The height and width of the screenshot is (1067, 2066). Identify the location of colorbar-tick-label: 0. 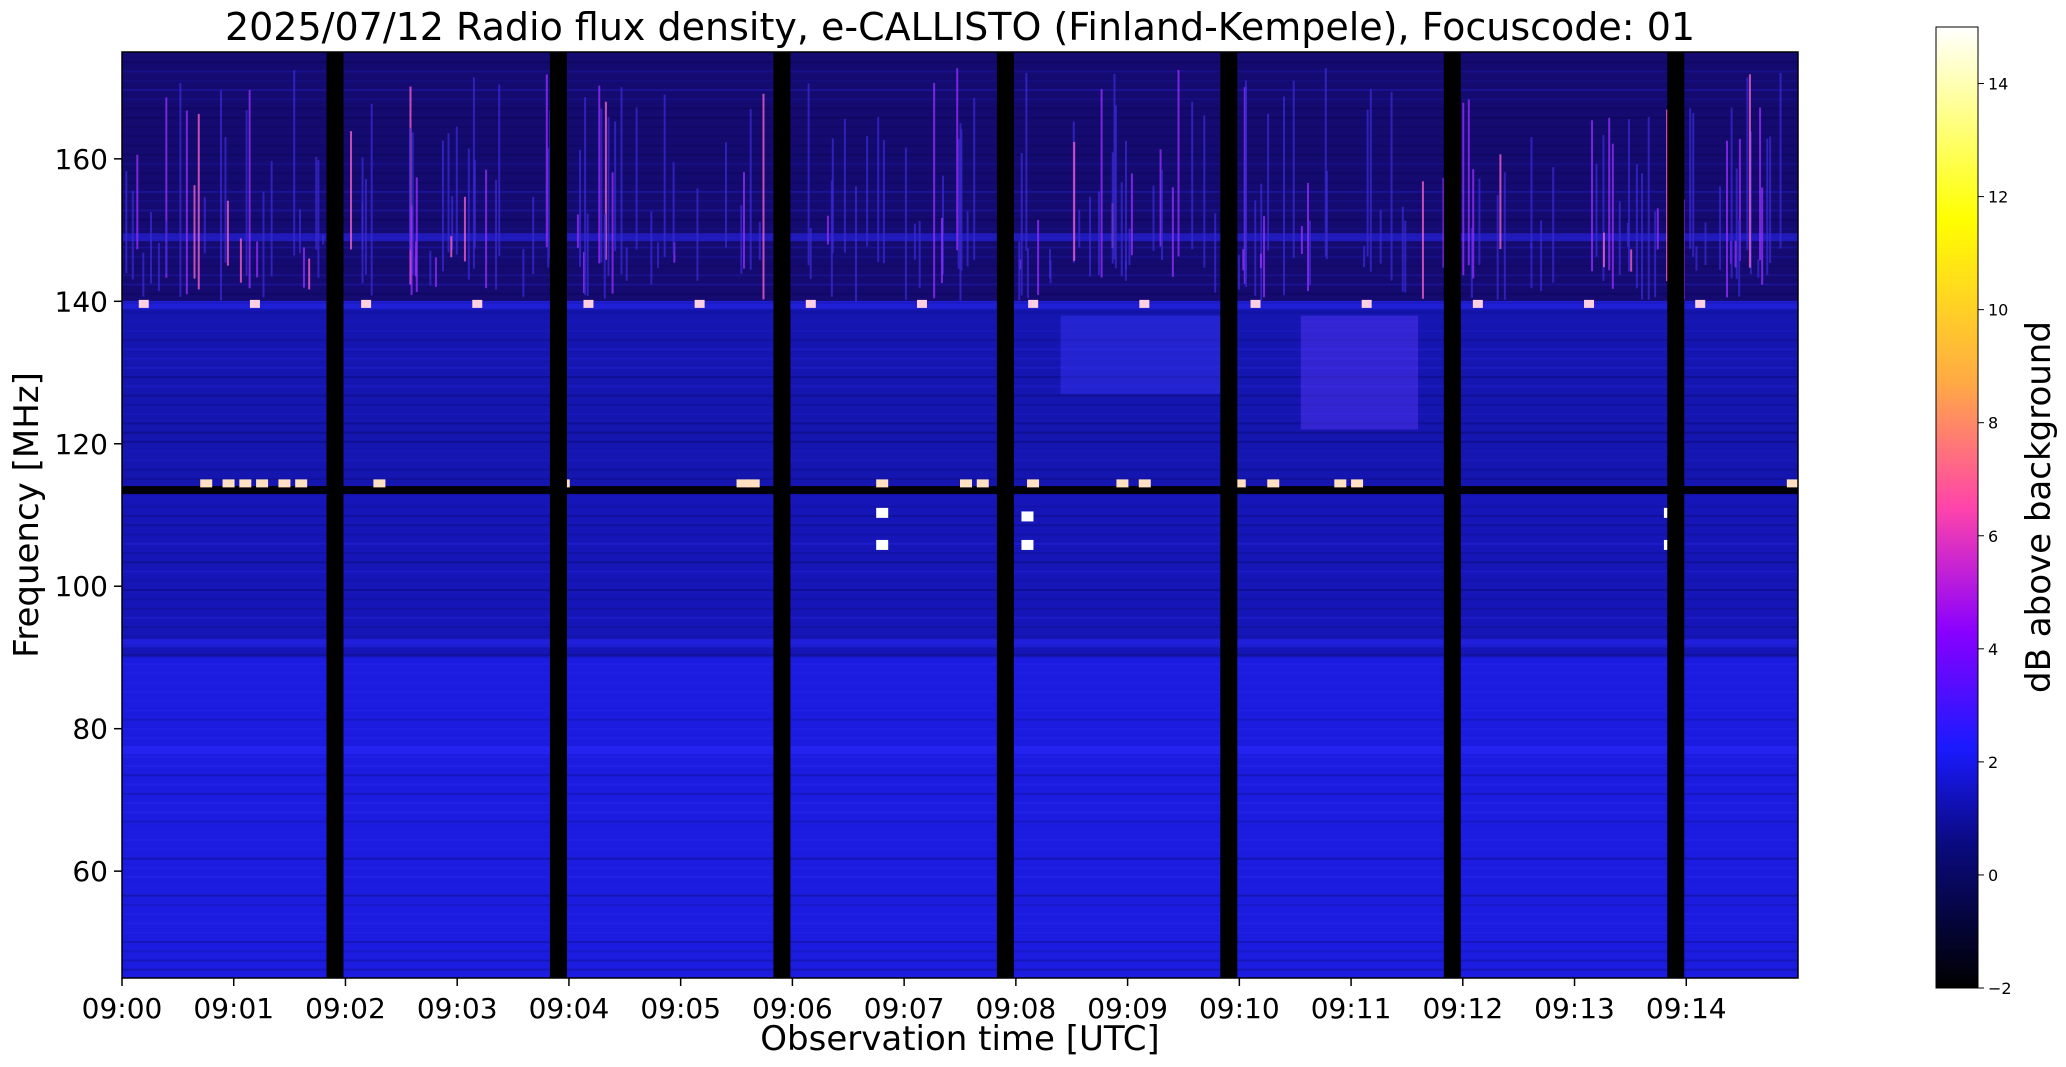
(1993, 875).